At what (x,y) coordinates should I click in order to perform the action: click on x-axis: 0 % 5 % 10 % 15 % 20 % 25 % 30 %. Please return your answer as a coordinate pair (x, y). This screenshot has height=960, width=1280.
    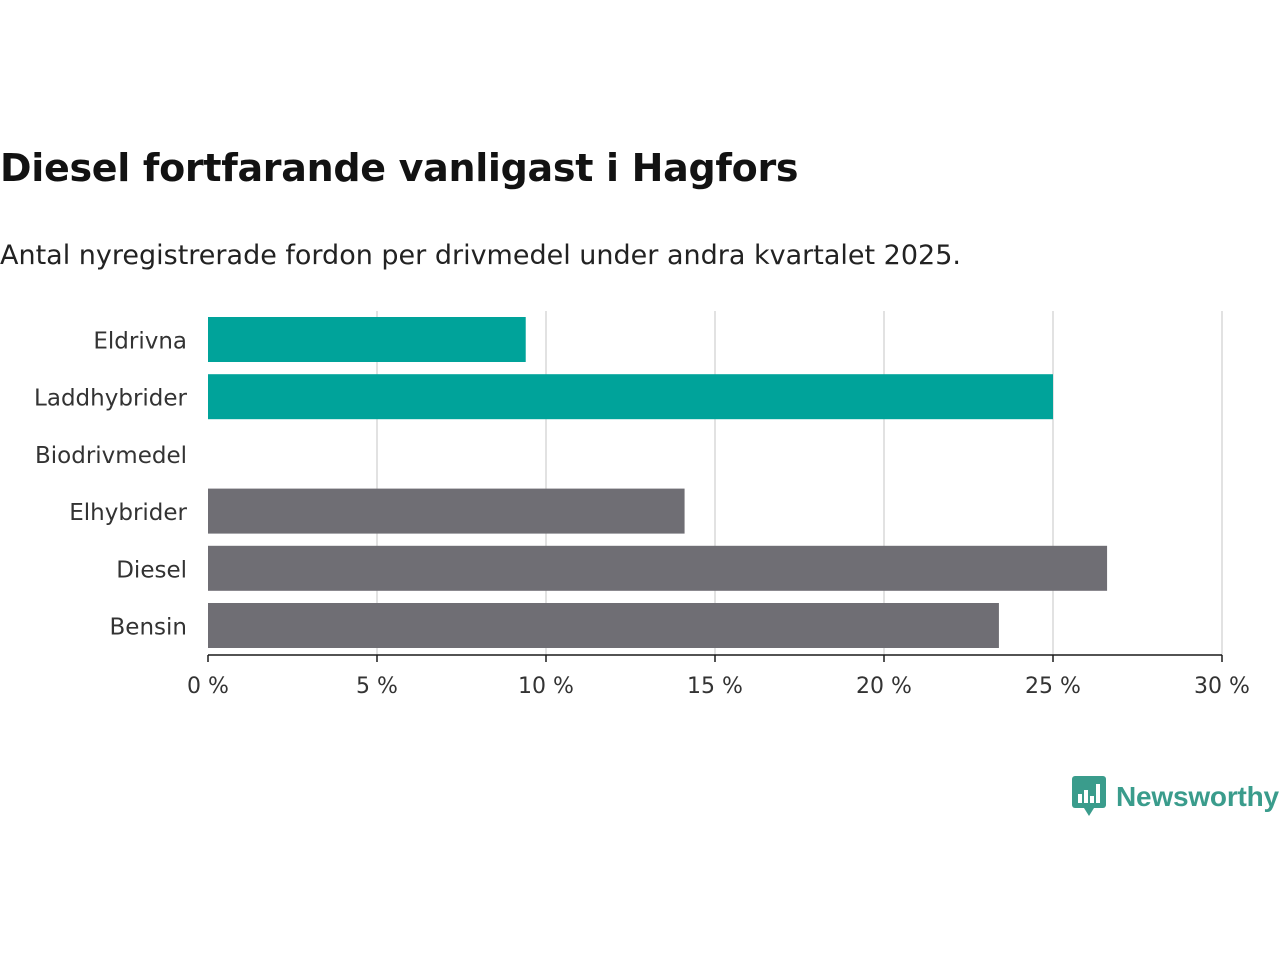
    Looking at the image, I should click on (718, 676).